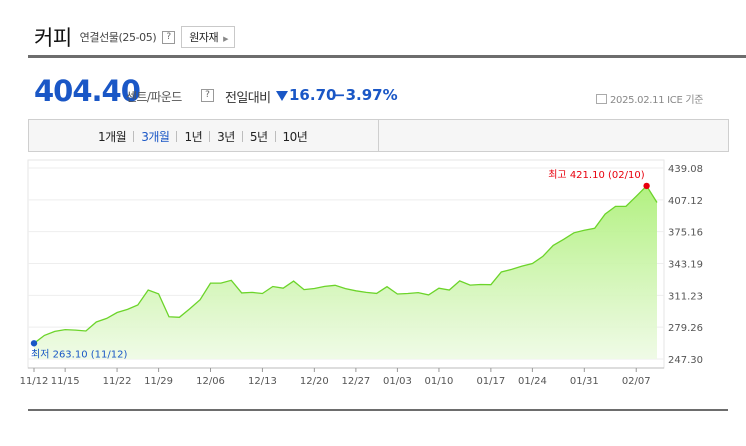  What do you see at coordinates (490, 381) in the screenshot?
I see `x-tick-label: 01/17` at bounding box center [490, 381].